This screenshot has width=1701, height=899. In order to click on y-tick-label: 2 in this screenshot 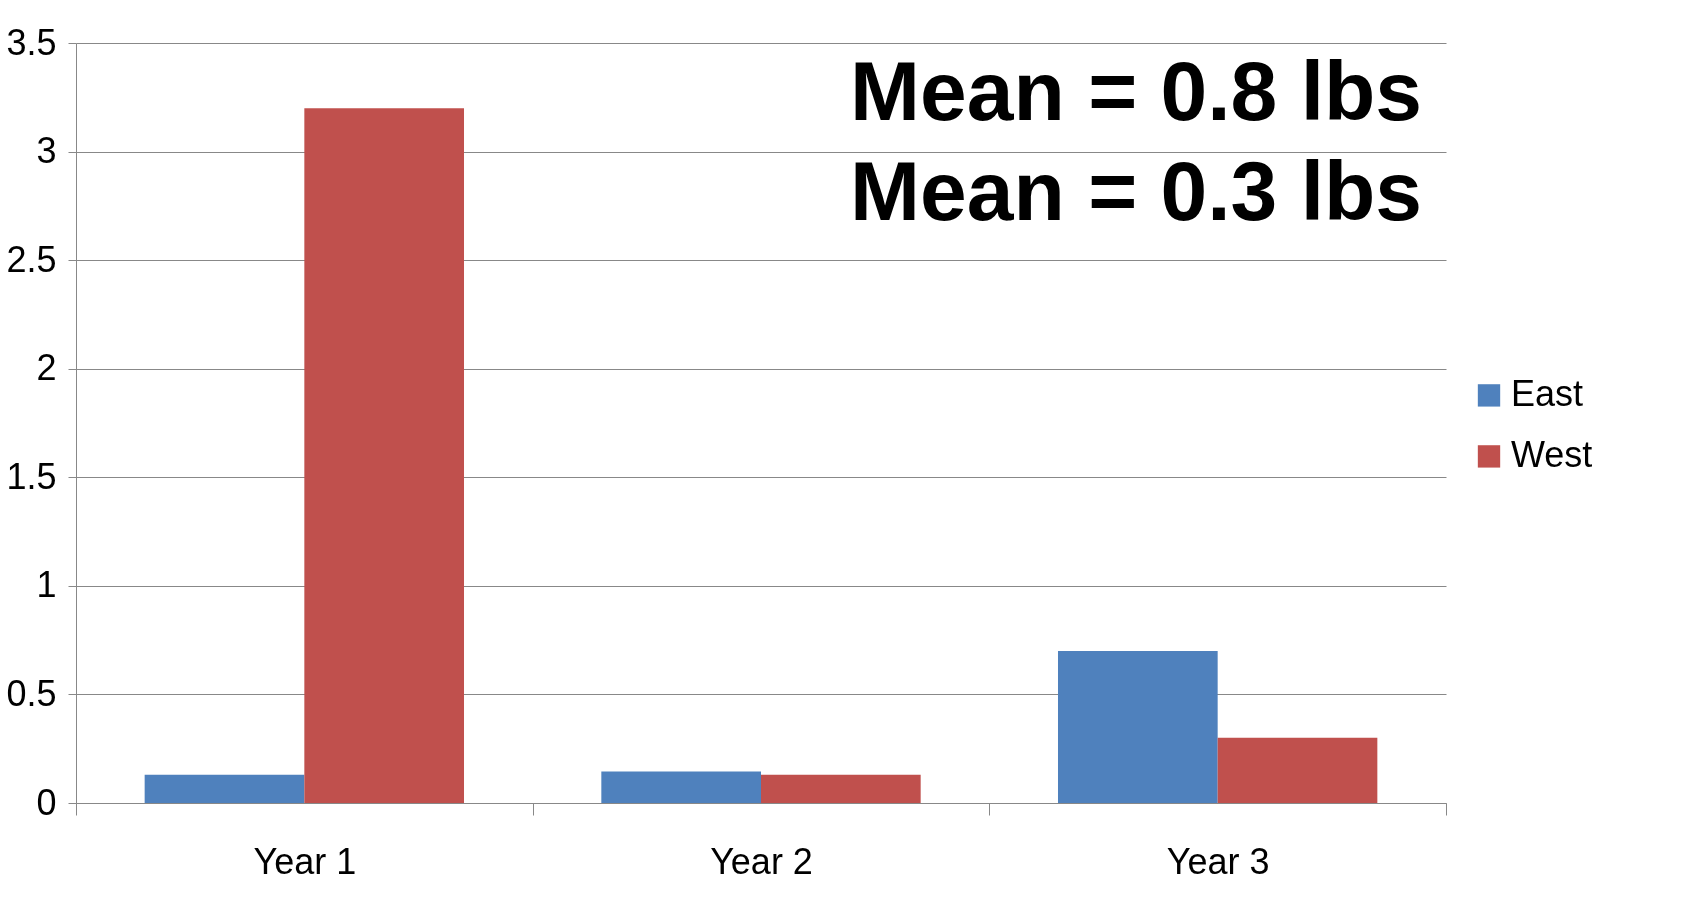, I will do `click(46, 368)`.